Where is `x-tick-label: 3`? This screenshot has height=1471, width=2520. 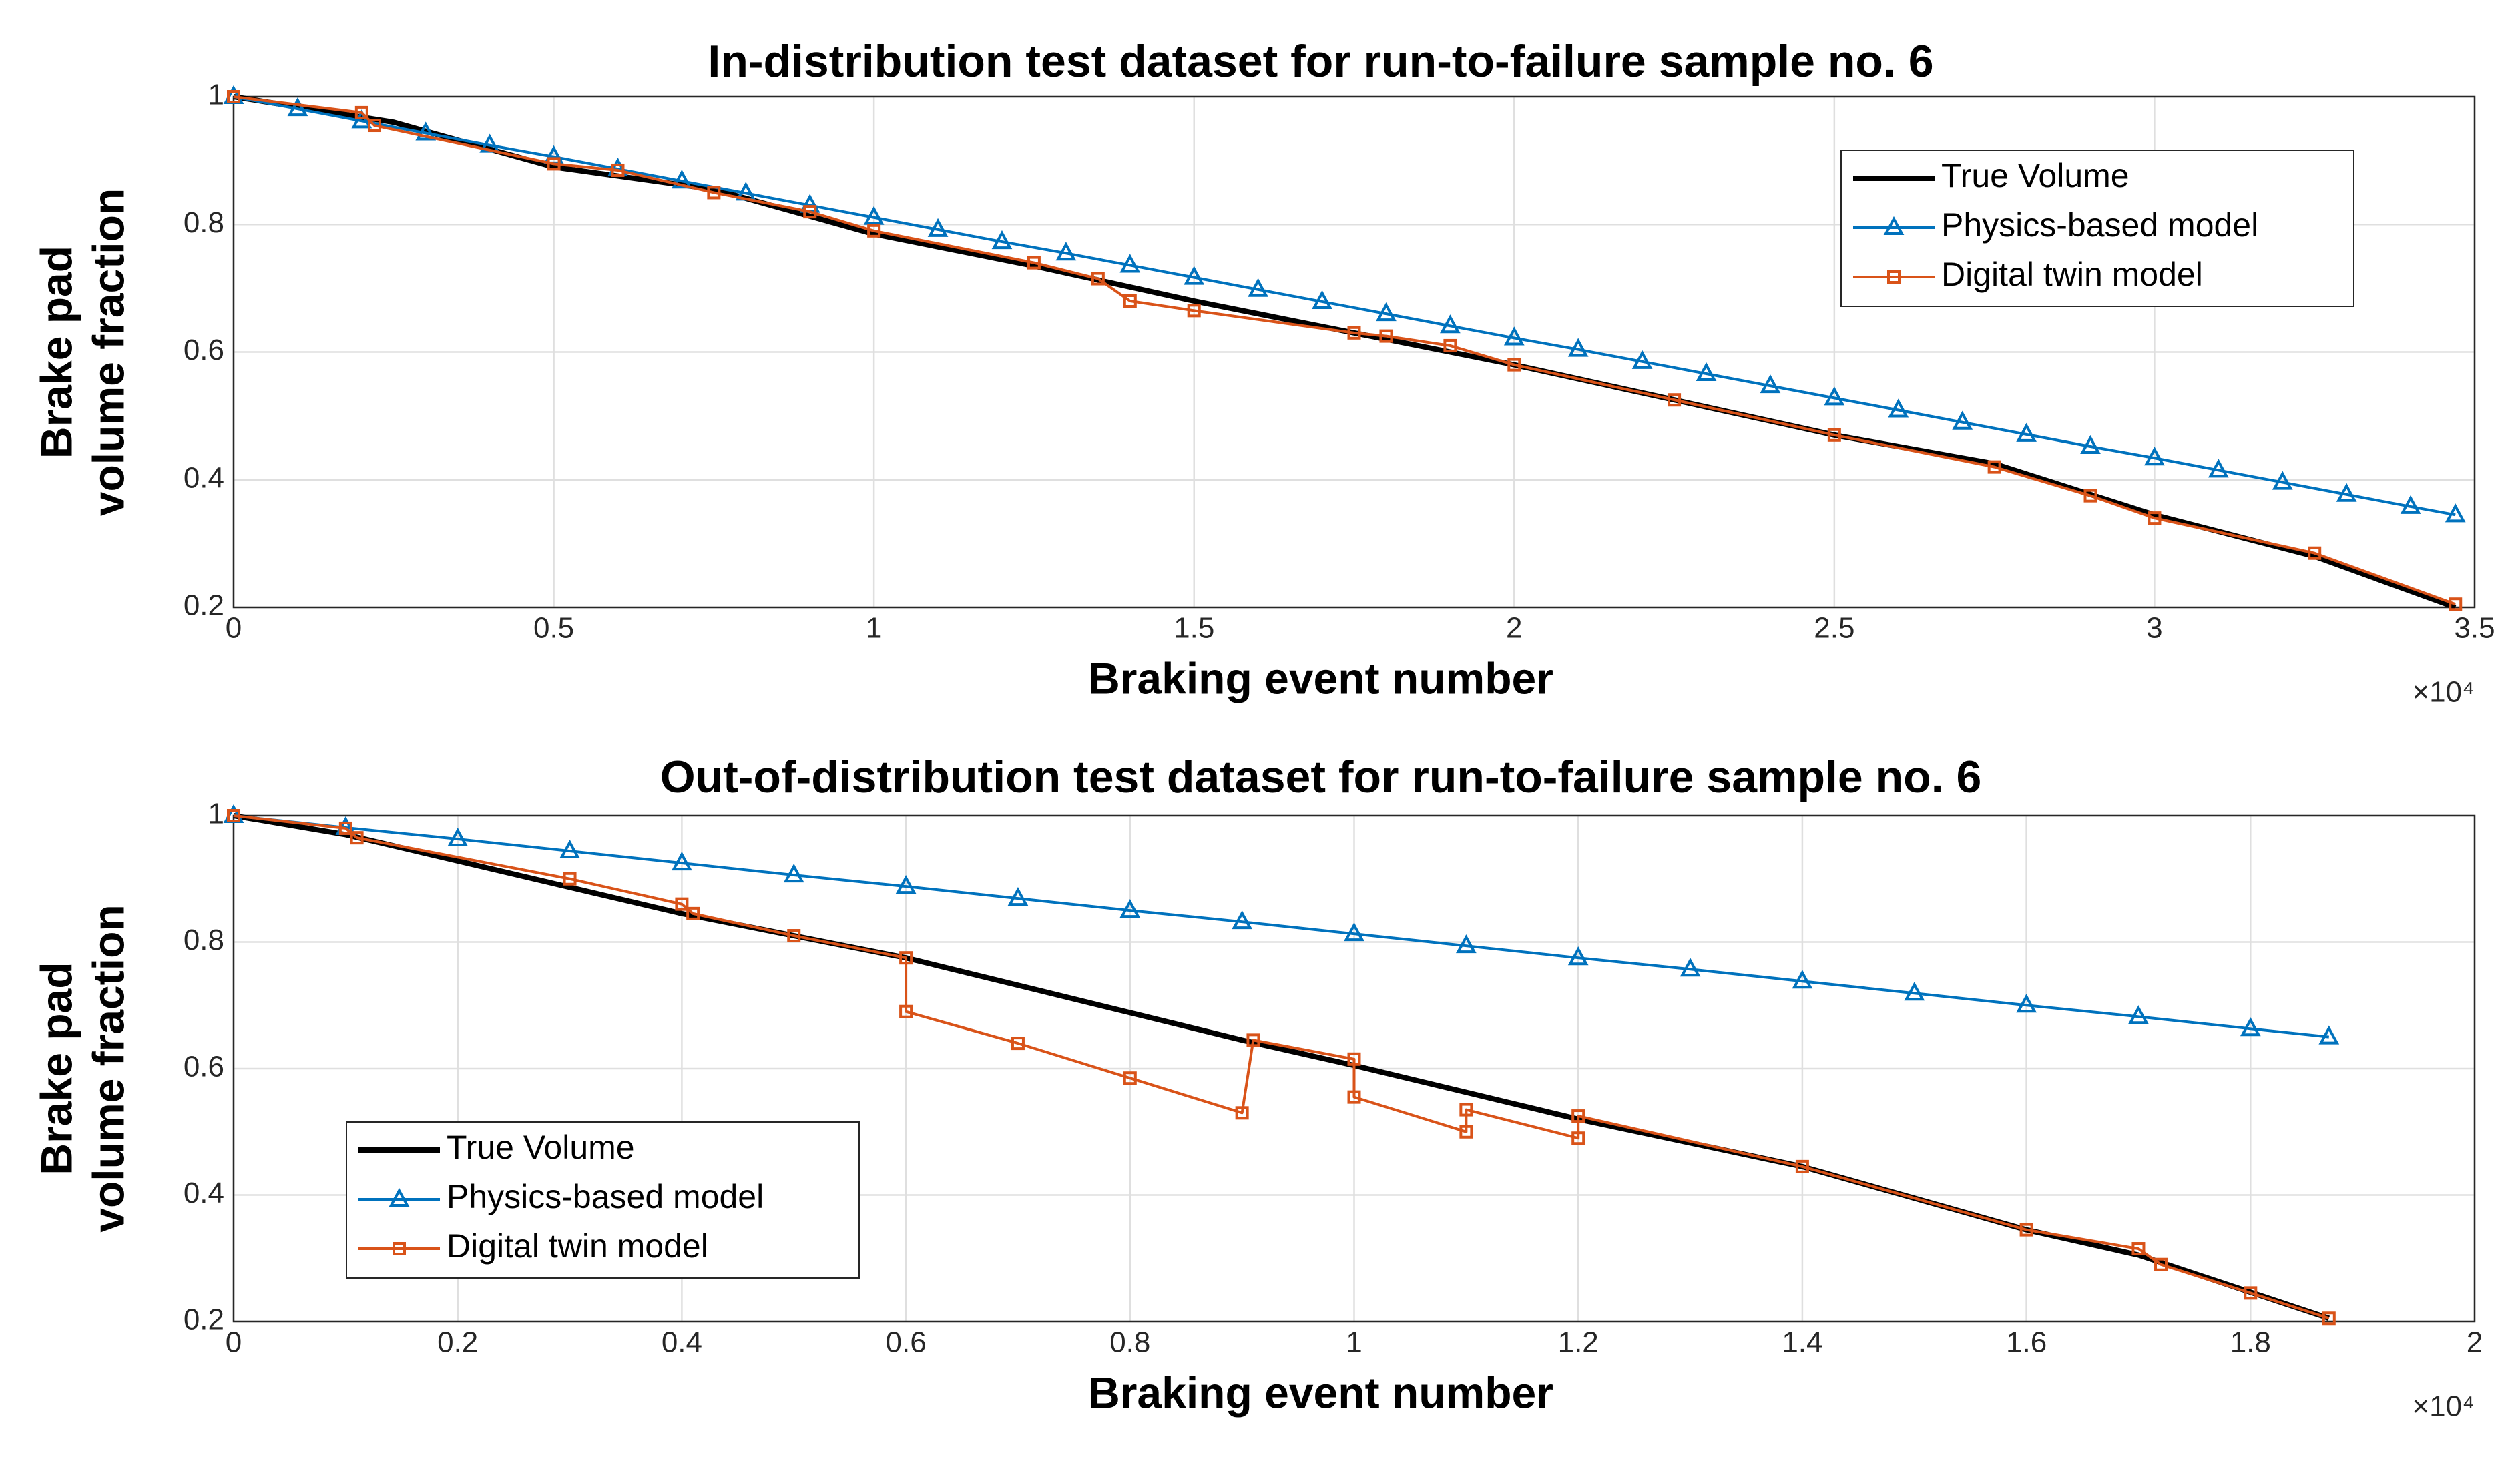 x-tick-label: 3 is located at coordinates (2154, 628).